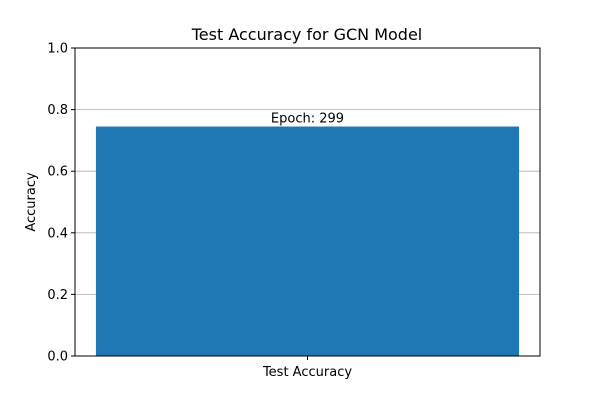 The height and width of the screenshot is (400, 600). I want to click on chart-title: Test Accuracy for GCN Model, so click(306, 34).